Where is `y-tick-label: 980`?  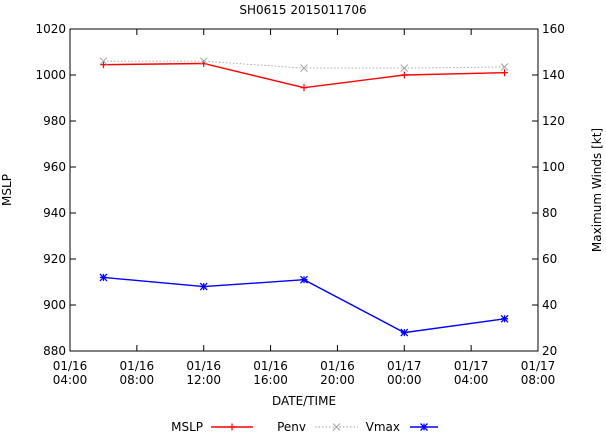
y-tick-label: 980 is located at coordinates (54, 121).